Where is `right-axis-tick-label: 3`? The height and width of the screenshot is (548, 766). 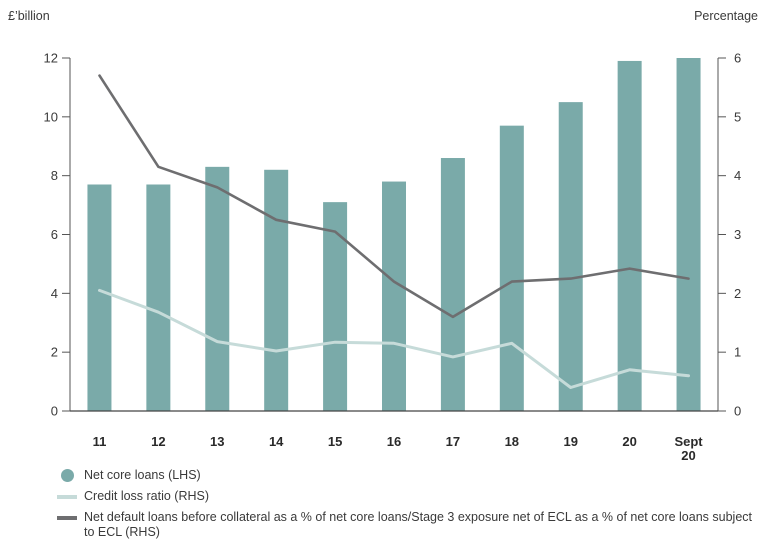 right-axis-tick-label: 3 is located at coordinates (737, 234).